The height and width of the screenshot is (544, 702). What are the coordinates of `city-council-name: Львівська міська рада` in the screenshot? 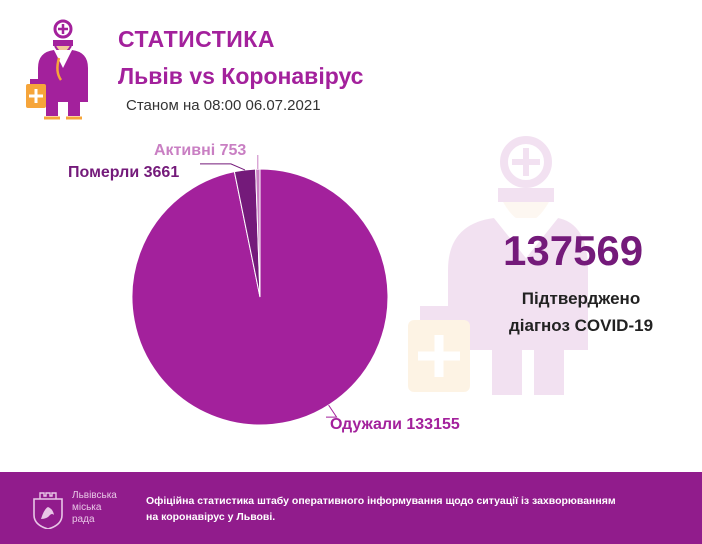 It's located at (102, 508).